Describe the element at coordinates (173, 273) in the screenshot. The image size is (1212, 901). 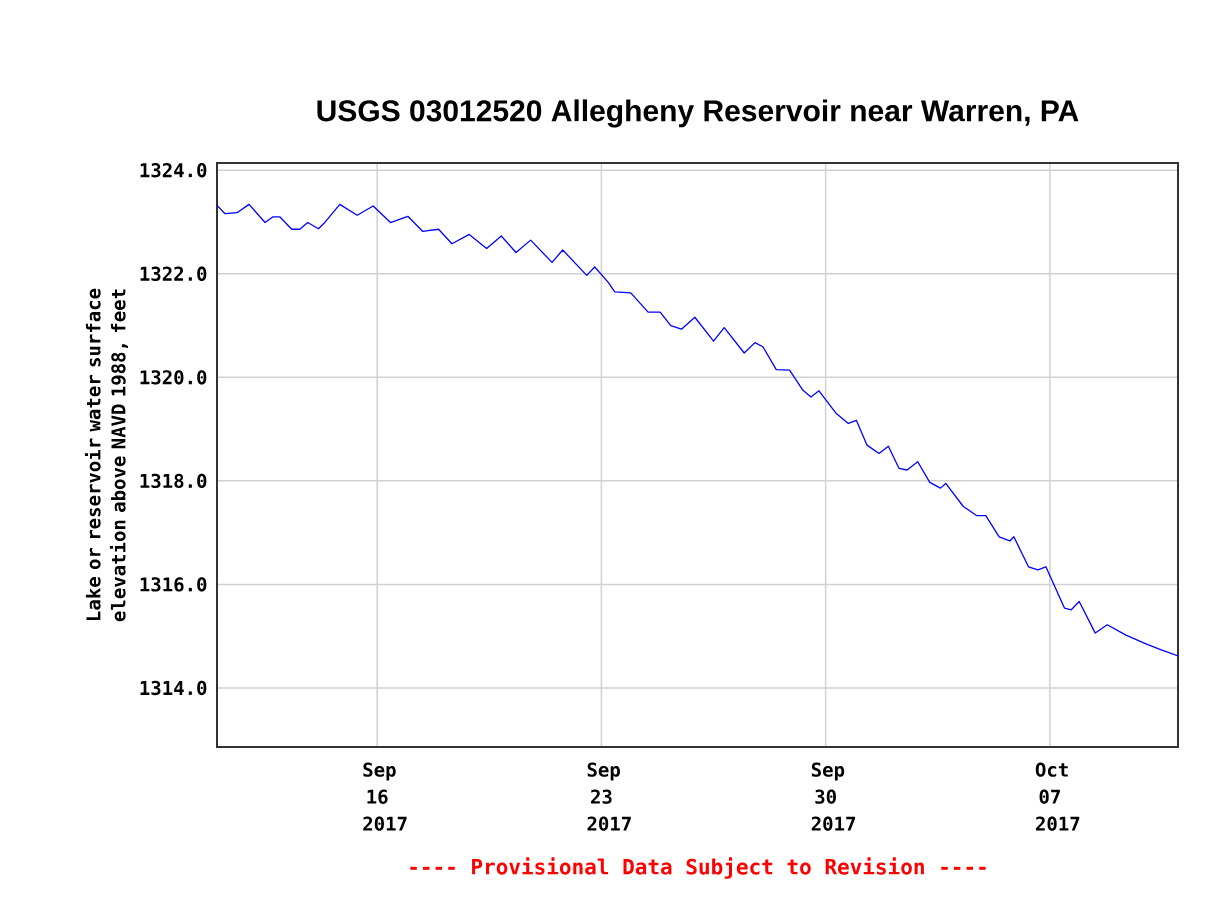
I see `y-tick-label: 1322.0` at that location.